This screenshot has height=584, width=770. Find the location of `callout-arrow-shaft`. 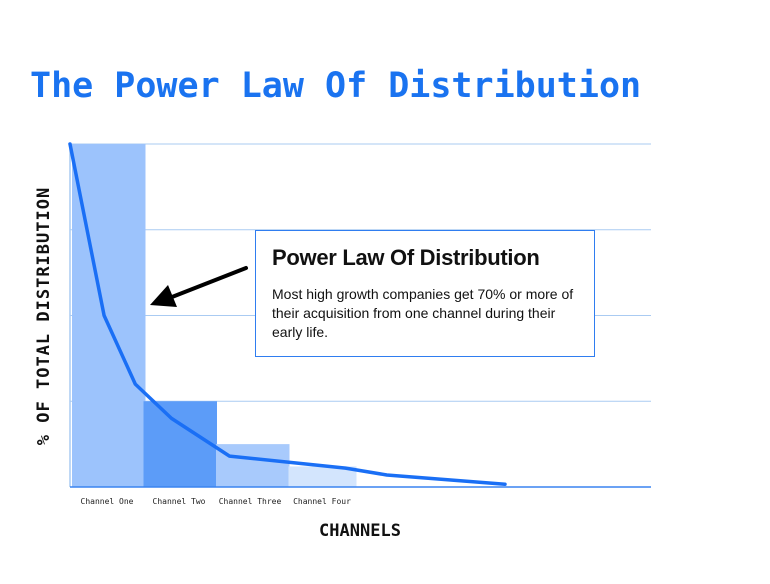

callout-arrow-shaft is located at coordinates (209, 282).